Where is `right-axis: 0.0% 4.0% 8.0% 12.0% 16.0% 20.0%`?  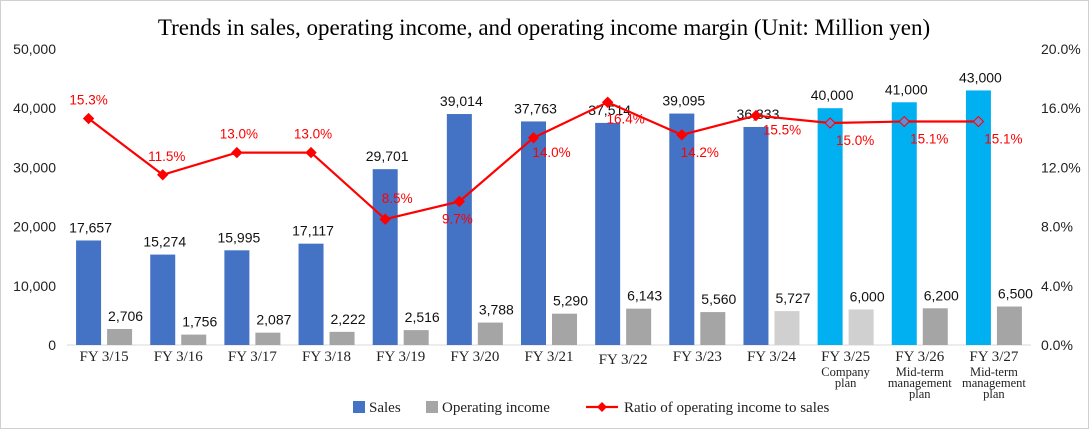
right-axis: 0.0% 4.0% 8.0% 12.0% 16.0% 20.0% is located at coordinates (1061, 197).